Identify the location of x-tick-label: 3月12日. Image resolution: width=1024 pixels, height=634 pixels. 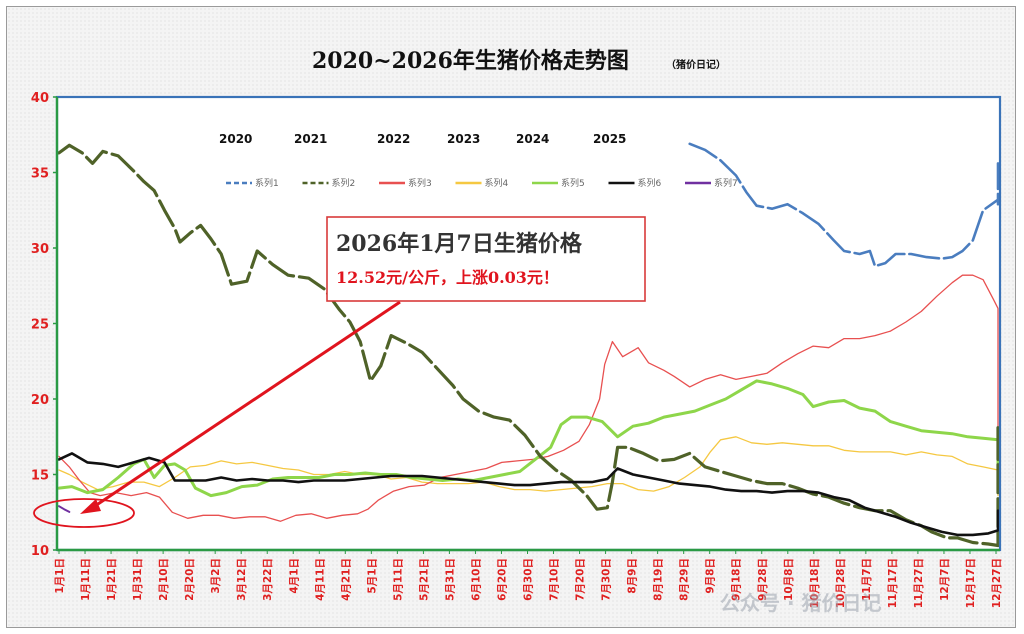
(242, 579).